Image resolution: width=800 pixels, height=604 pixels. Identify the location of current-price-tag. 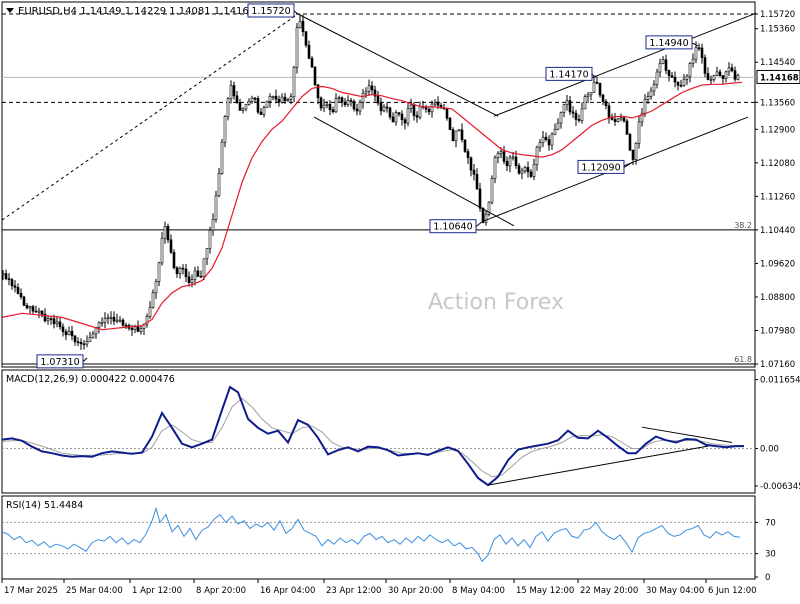
(778, 76).